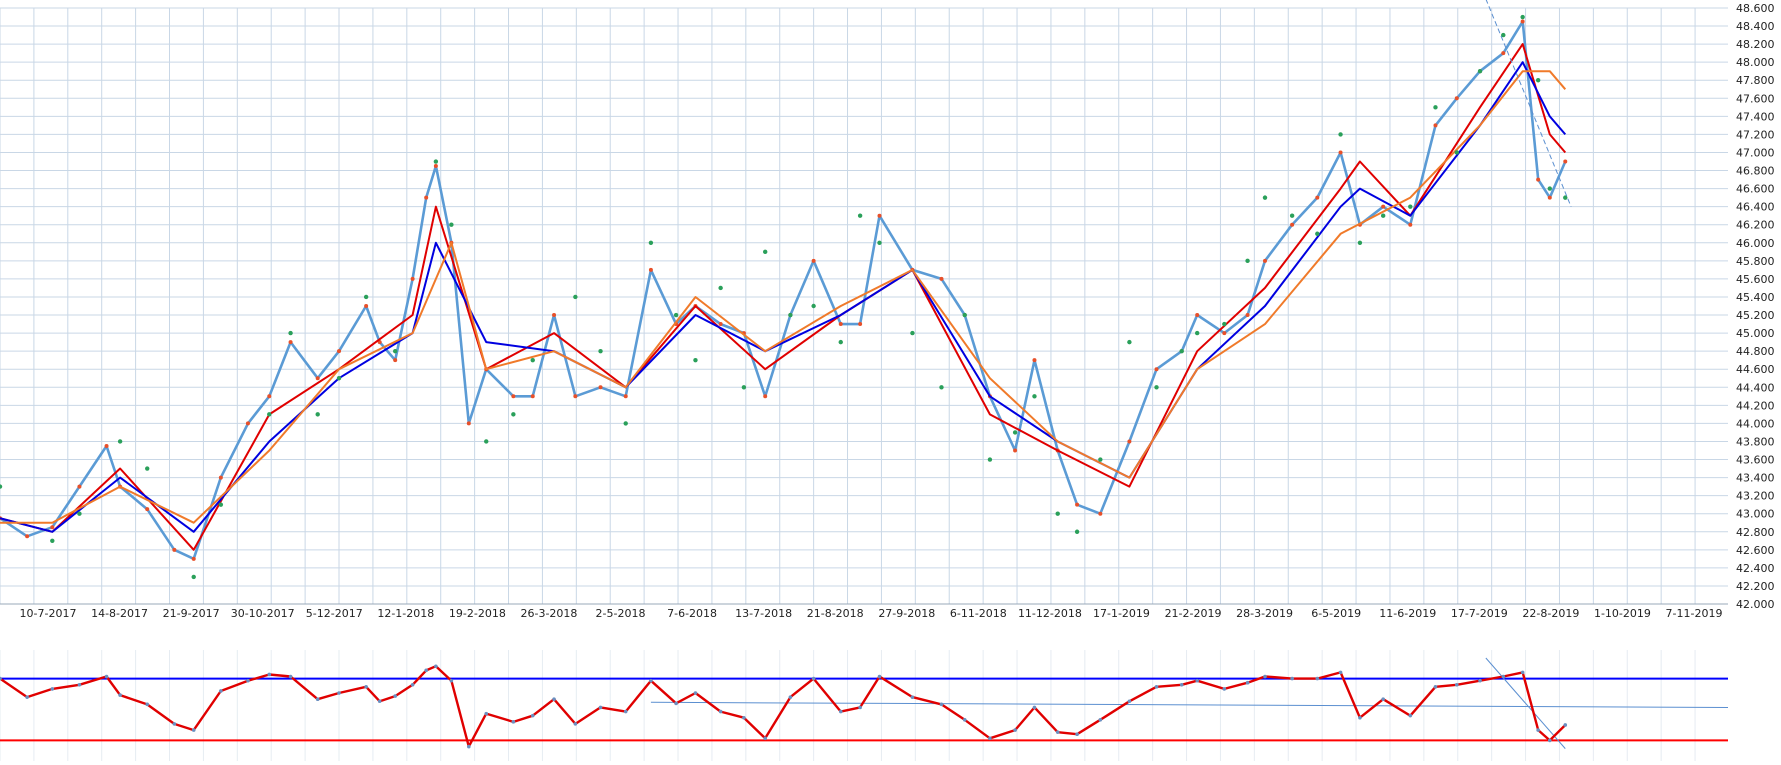 Image resolution: width=1781 pixels, height=765 pixels. Describe the element at coordinates (1755, 279) in the screenshot. I see `y-tick-label: 45.600` at that location.